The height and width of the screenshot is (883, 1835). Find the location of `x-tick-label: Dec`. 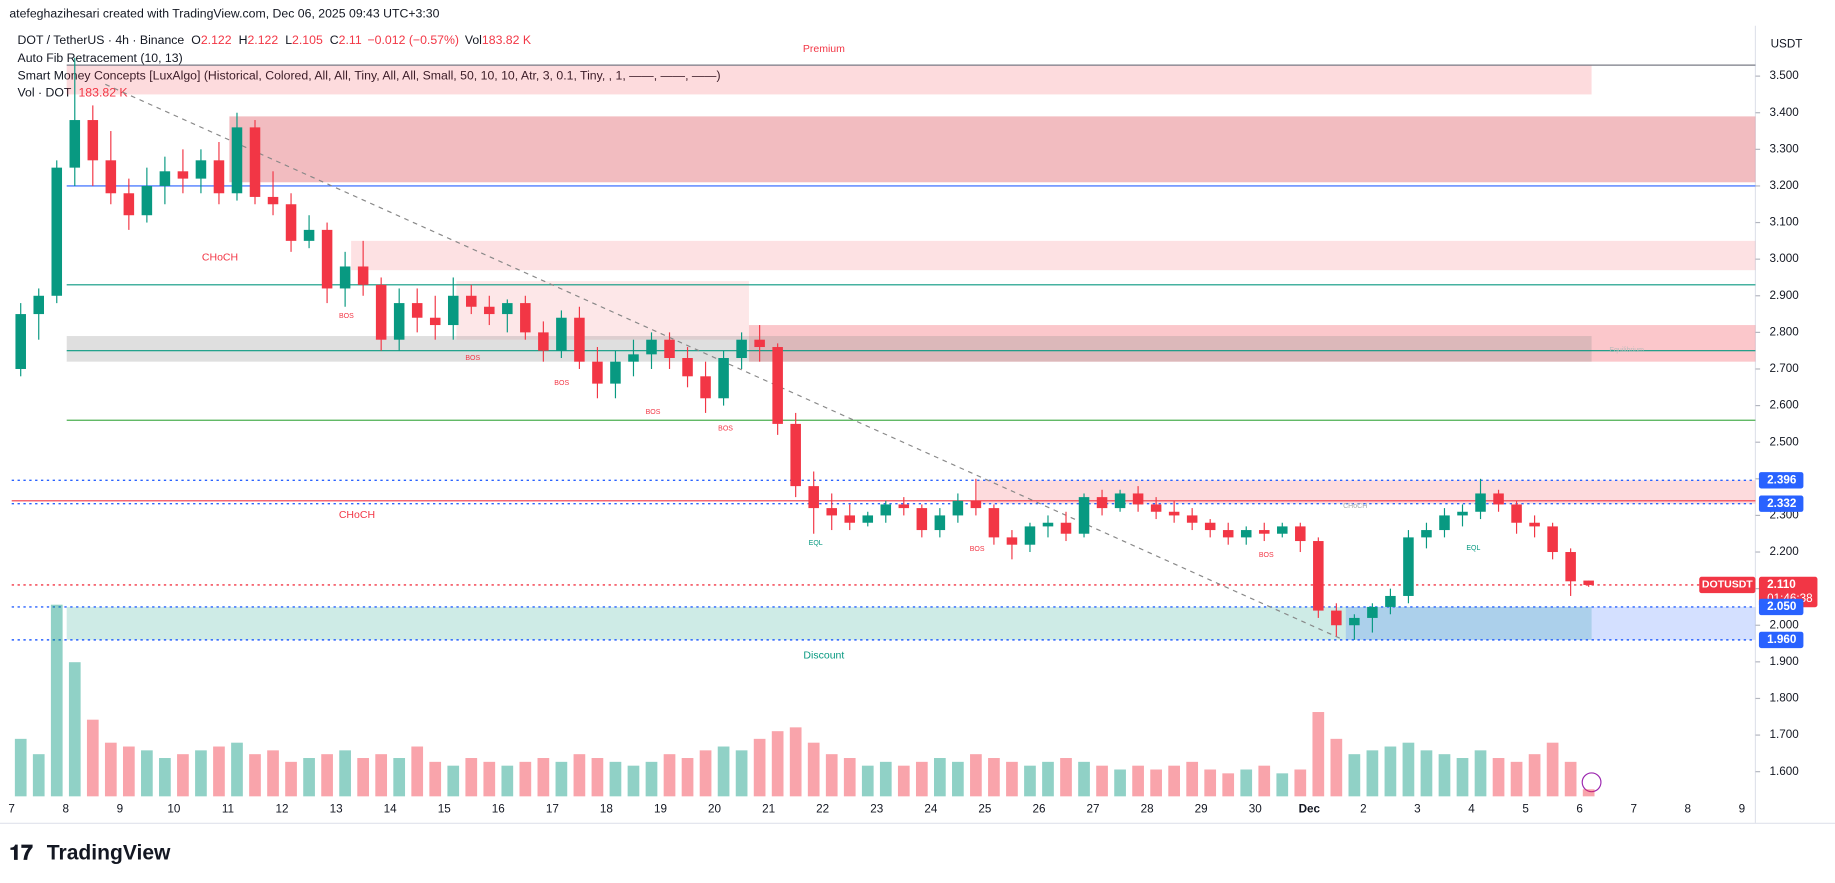

x-tick-label: Dec is located at coordinates (1310, 808).